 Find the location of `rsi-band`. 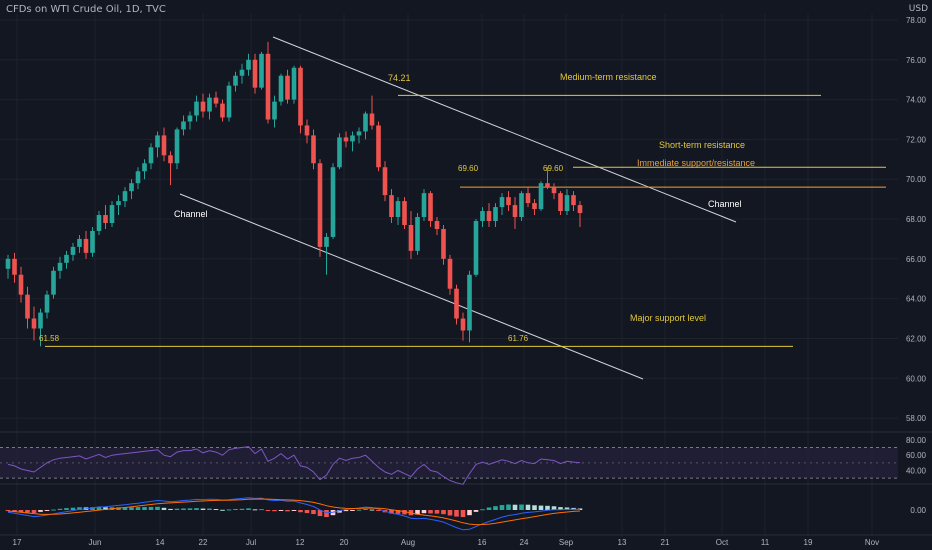

rsi-band is located at coordinates (449, 463).